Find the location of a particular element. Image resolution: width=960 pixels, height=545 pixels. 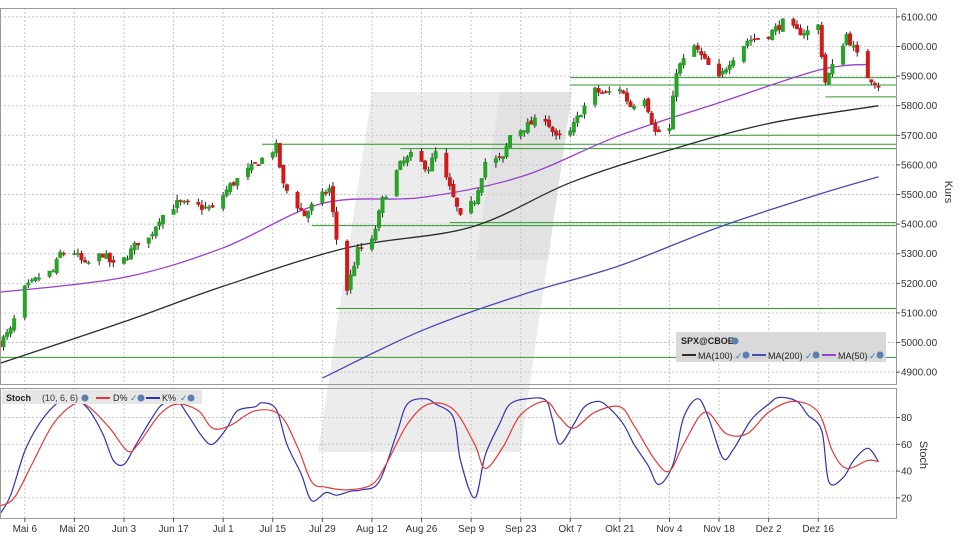

legend-ma50: MA(50) is located at coordinates (853, 356).